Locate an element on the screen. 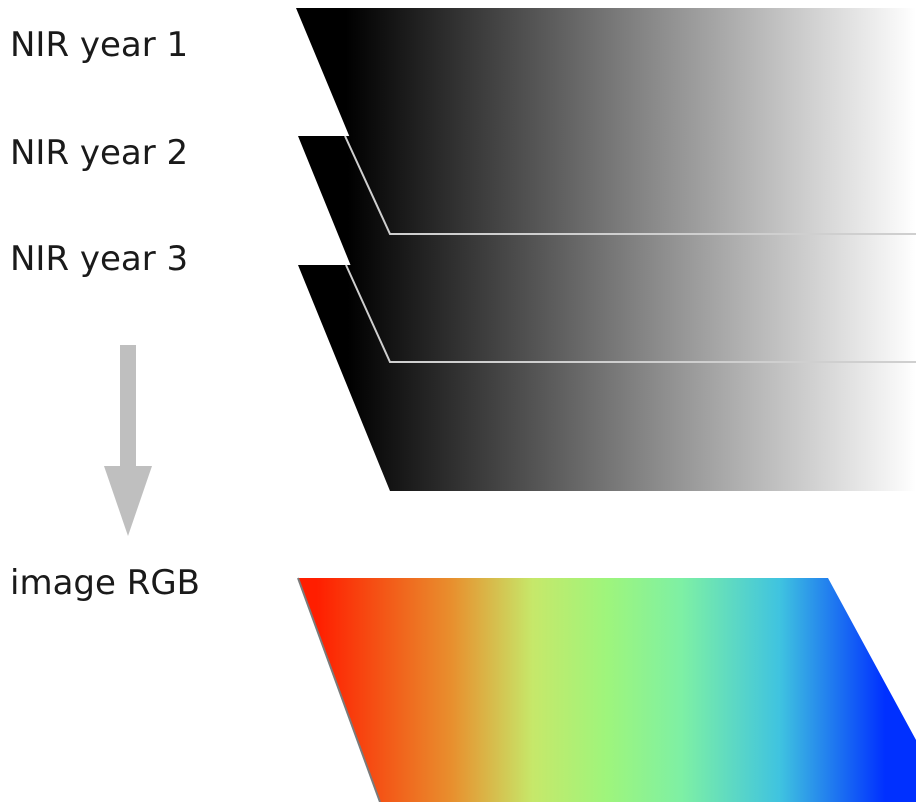 This screenshot has height=802, width=916. down-arrow-head is located at coordinates (128, 501).